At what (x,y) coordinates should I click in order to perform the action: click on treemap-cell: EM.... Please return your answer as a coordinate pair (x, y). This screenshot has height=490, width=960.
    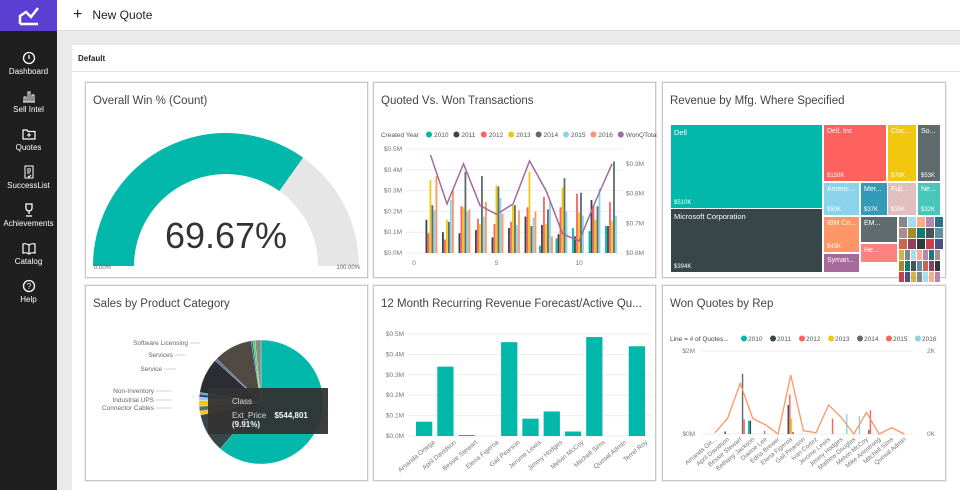
    Looking at the image, I should click on (879, 229).